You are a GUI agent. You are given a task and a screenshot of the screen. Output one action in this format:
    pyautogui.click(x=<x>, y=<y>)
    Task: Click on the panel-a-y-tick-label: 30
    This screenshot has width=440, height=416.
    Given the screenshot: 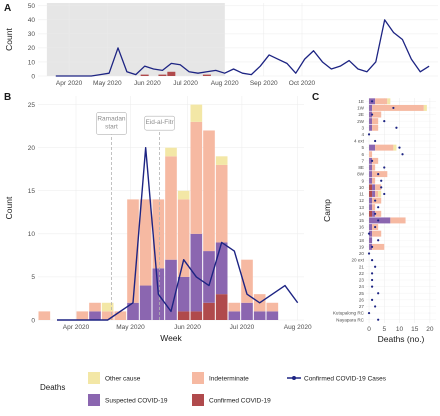 What is the action you would take?
    pyautogui.click(x=32, y=34)
    